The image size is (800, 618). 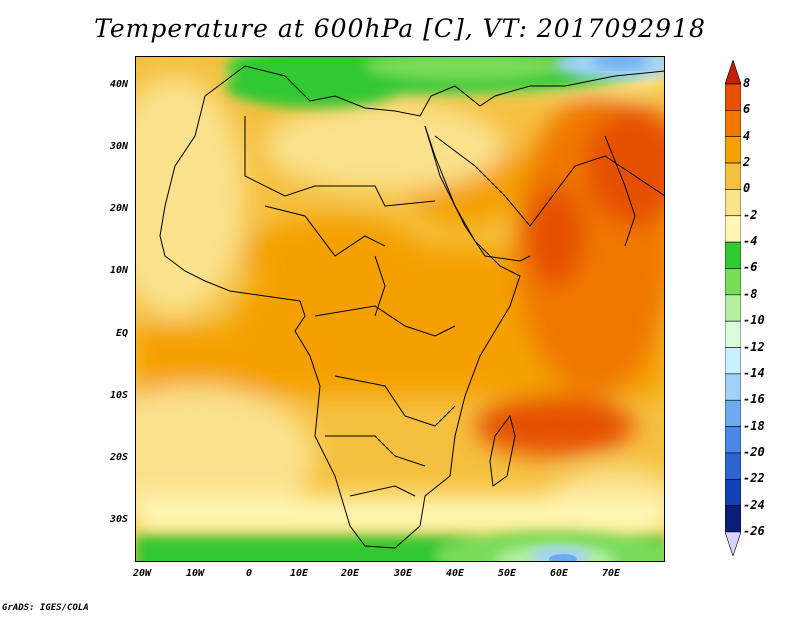 What do you see at coordinates (118, 84) in the screenshot?
I see `lat-tick-40n: 40N` at bounding box center [118, 84].